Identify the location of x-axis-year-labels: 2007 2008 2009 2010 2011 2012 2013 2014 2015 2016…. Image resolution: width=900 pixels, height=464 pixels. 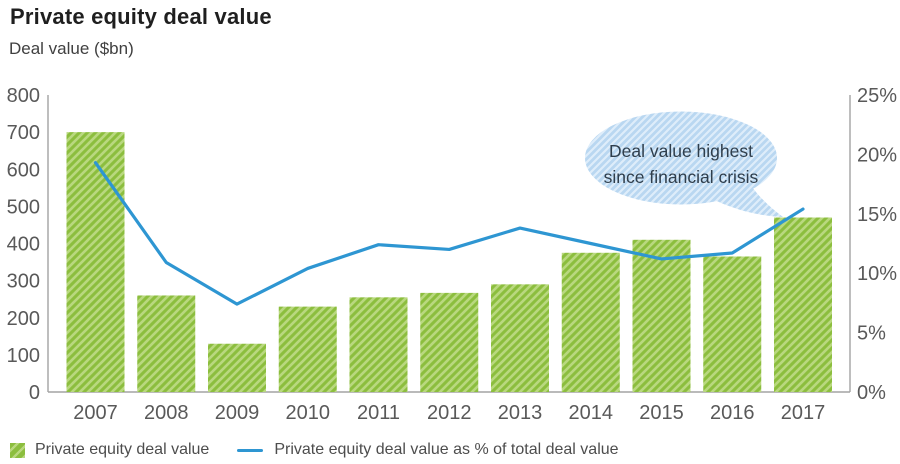
(449, 413).